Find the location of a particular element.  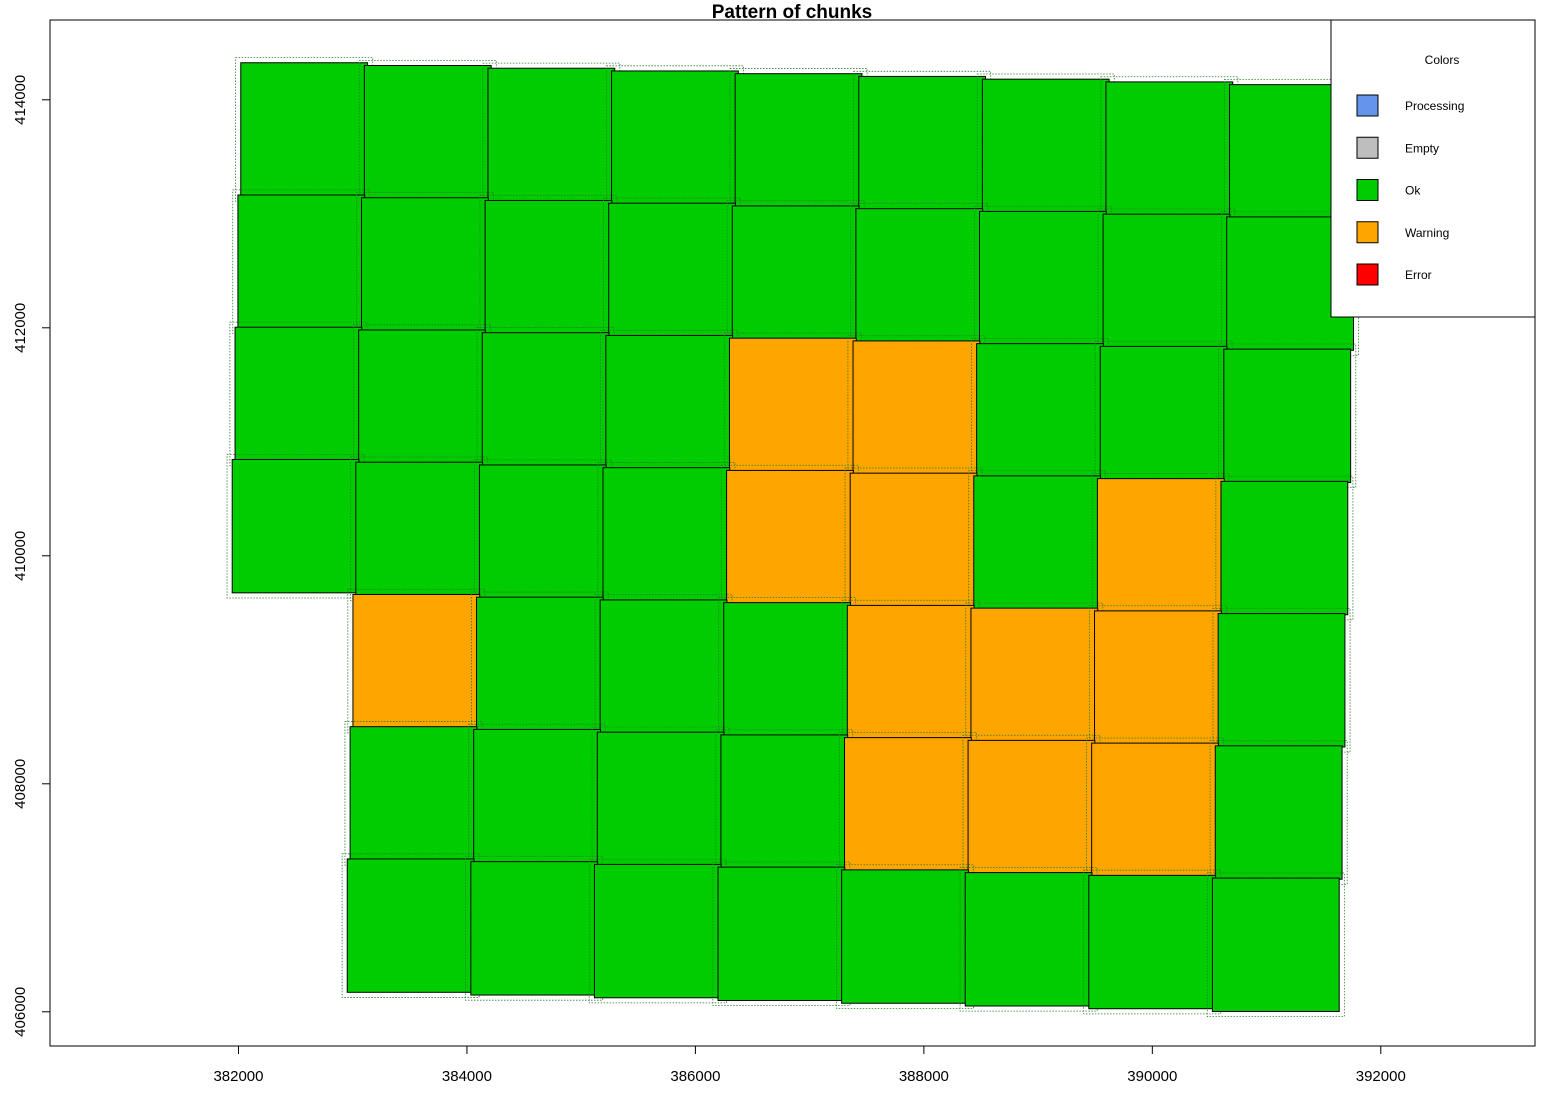

legend-label: Ok is located at coordinates (1413, 191).